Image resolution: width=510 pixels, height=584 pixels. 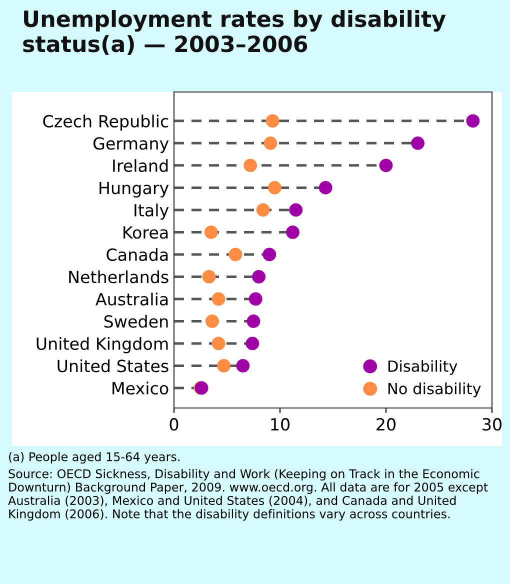 I want to click on y-tick-label: Korea, so click(x=146, y=232).